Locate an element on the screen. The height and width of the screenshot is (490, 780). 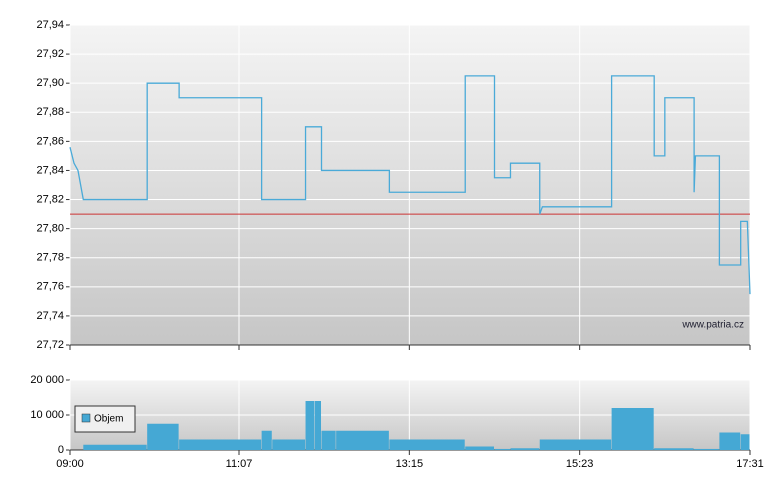
y-tick-label: 27,80 is located at coordinates (50, 229).